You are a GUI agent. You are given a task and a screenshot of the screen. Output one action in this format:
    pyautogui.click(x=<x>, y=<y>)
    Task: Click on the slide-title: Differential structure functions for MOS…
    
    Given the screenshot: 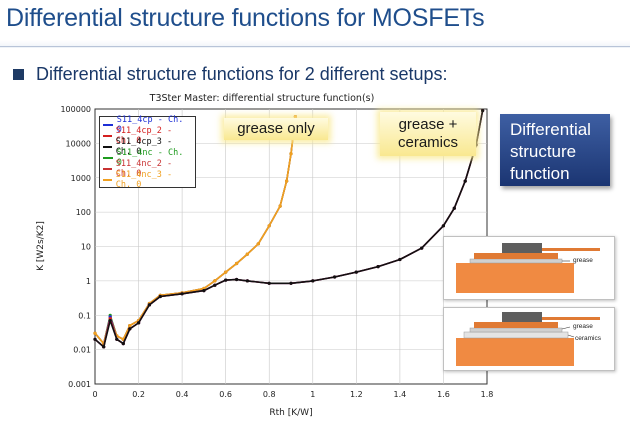 What is the action you would take?
    pyautogui.click(x=245, y=18)
    